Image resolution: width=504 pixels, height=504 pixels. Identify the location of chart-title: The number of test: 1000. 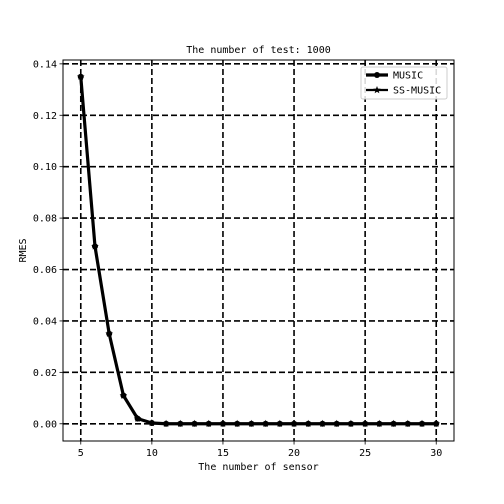
(258, 50).